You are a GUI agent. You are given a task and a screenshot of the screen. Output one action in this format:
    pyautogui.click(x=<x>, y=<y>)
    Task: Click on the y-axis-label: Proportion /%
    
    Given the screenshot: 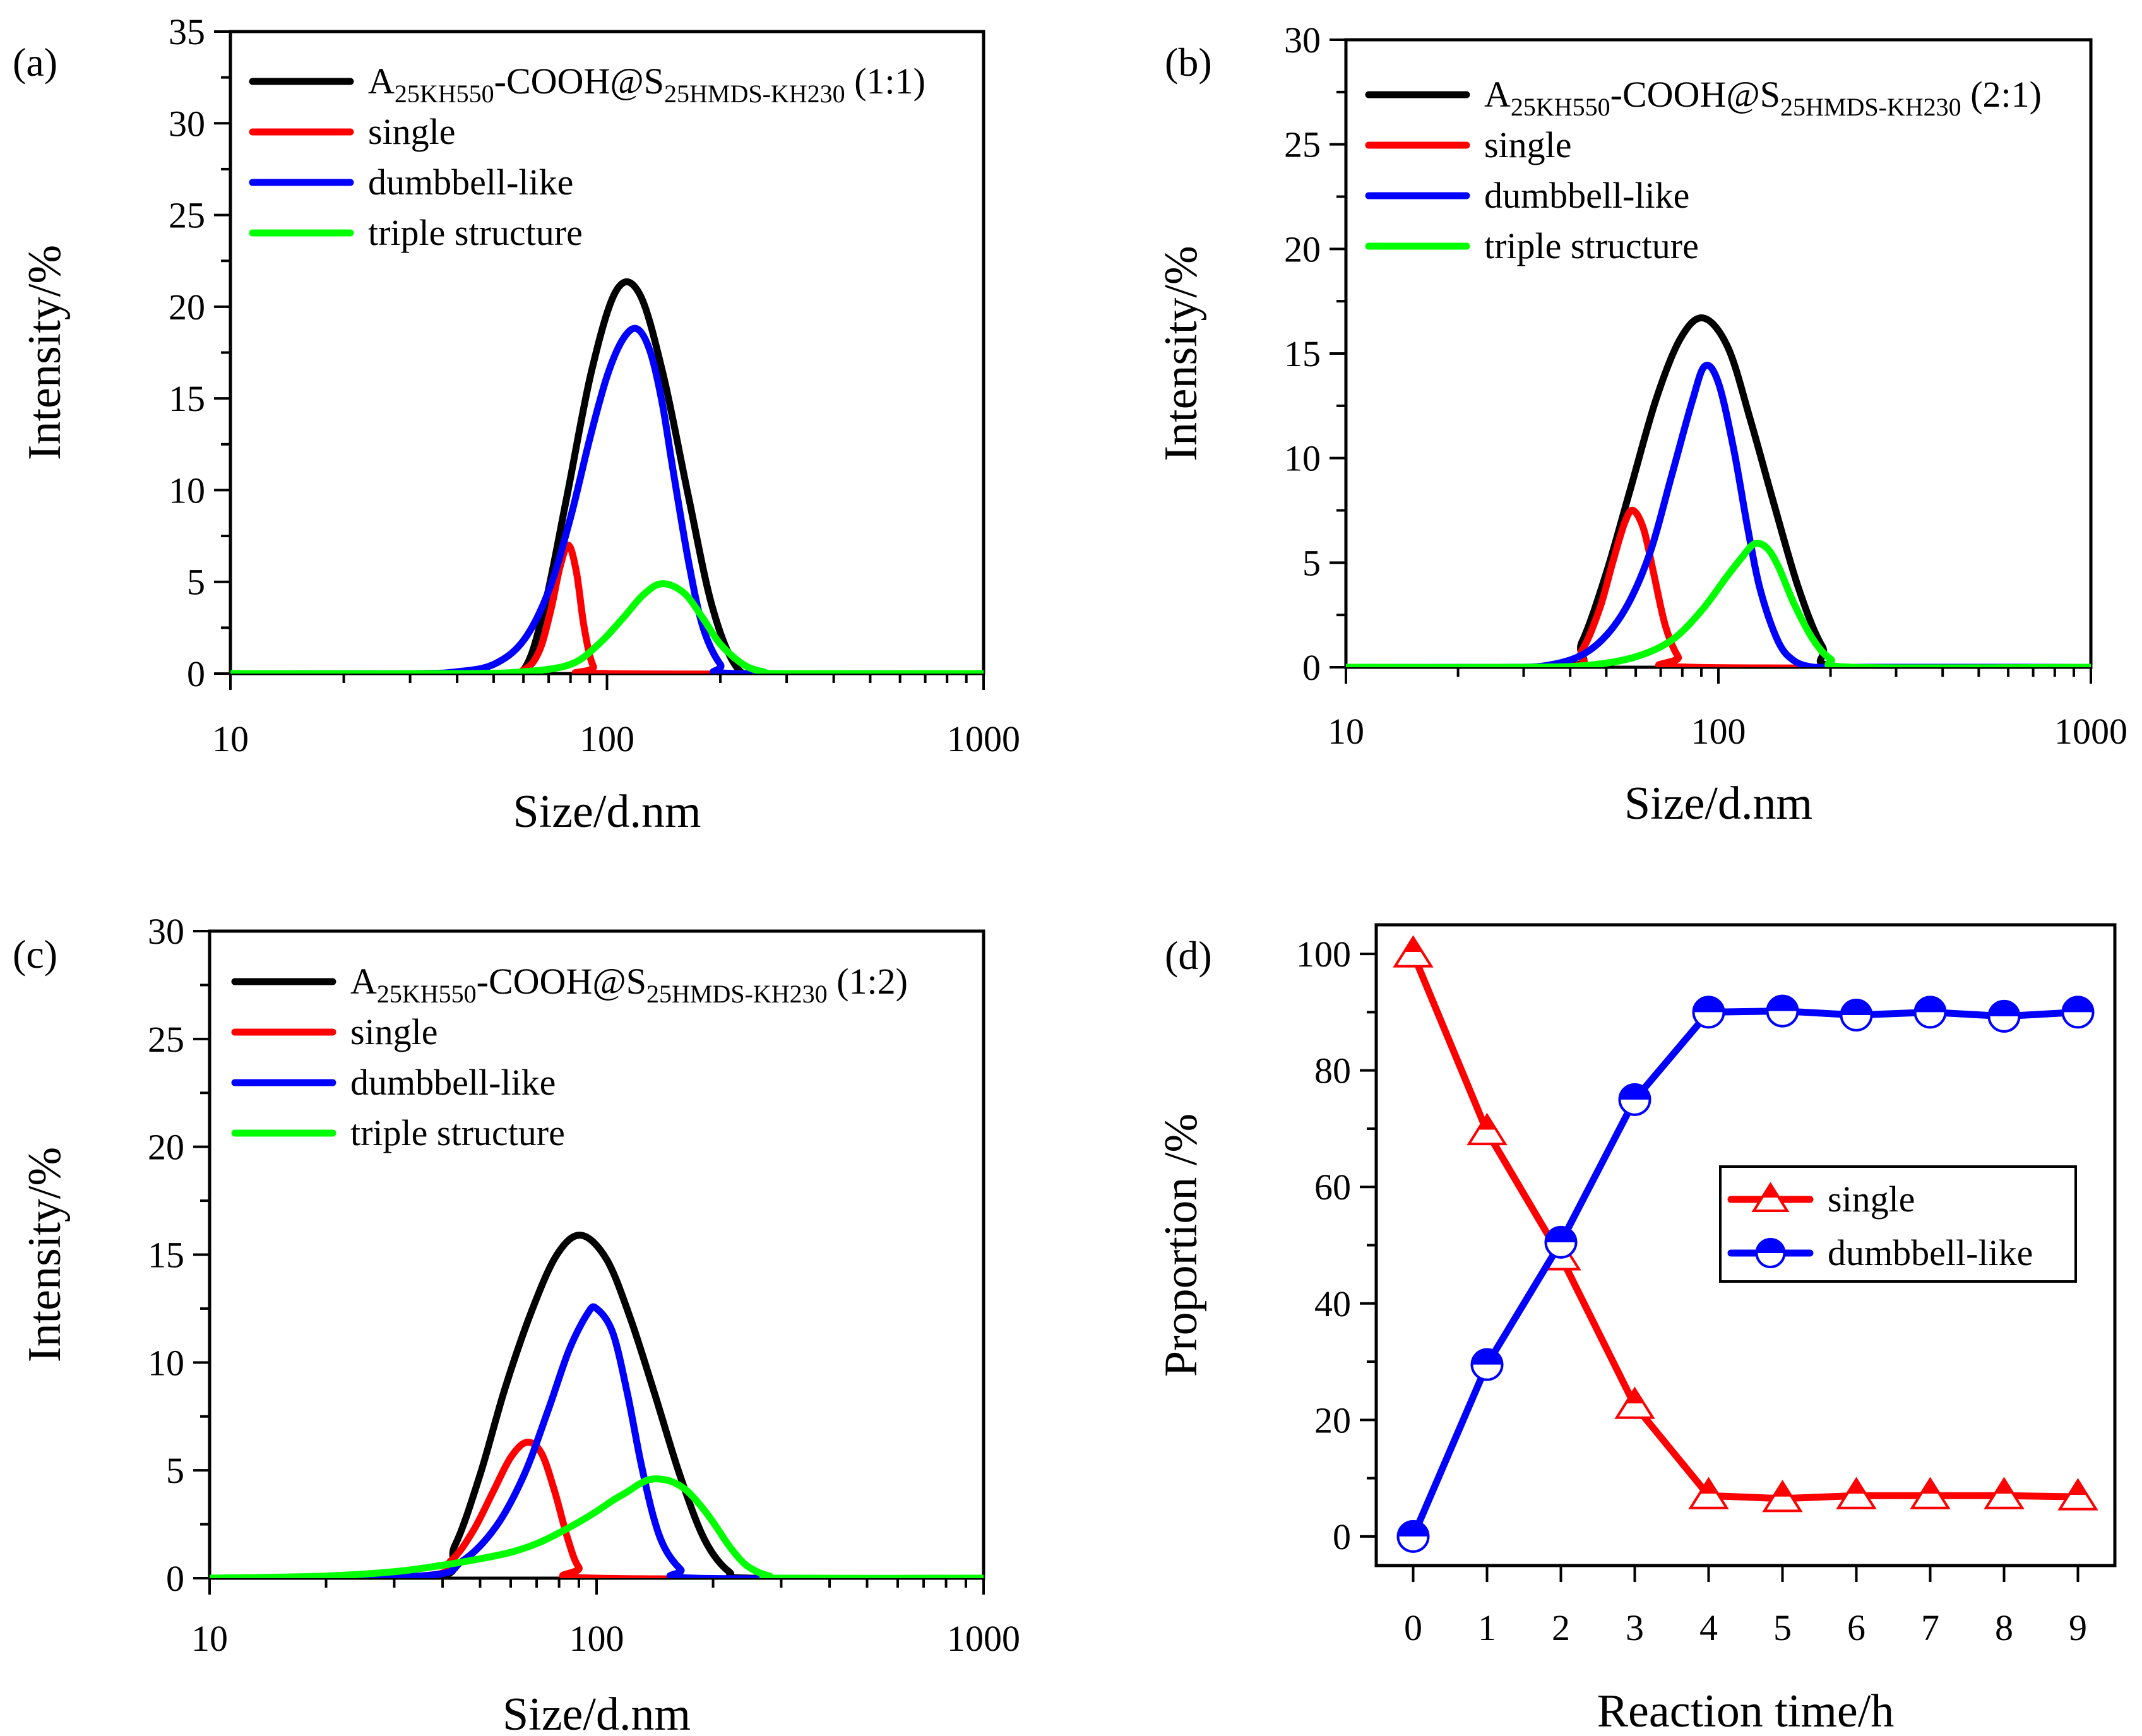 What is the action you would take?
    pyautogui.click(x=1181, y=1245)
    